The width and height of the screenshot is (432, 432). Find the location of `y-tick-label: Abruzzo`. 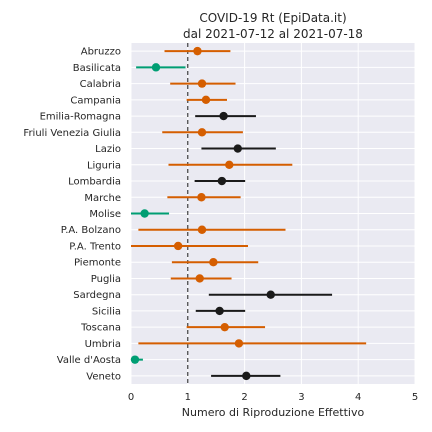

y-tick-label: Abruzzo is located at coordinates (101, 52).